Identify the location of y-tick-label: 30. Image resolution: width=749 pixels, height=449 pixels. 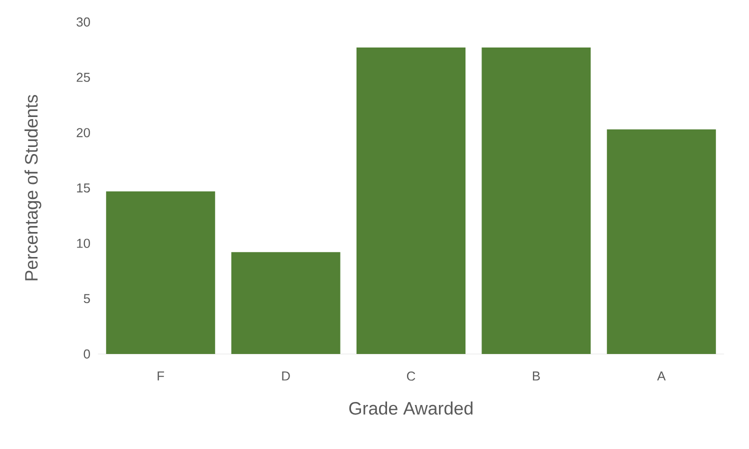
(83, 22).